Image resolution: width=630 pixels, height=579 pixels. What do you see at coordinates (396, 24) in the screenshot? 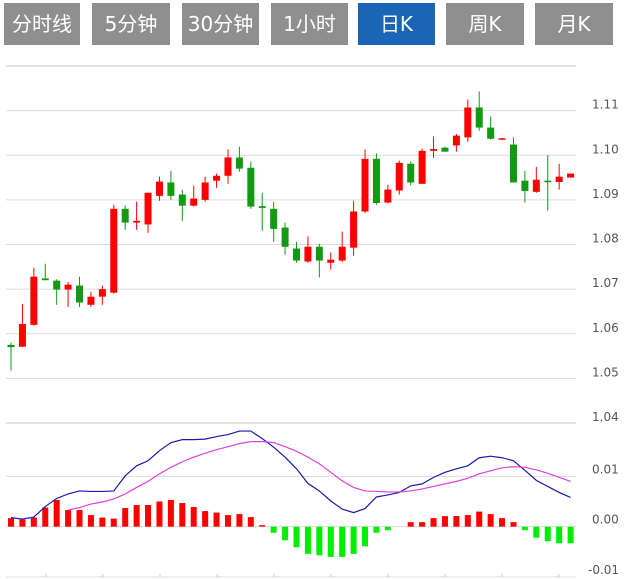
I see `tab-daily-k: 日K` at bounding box center [396, 24].